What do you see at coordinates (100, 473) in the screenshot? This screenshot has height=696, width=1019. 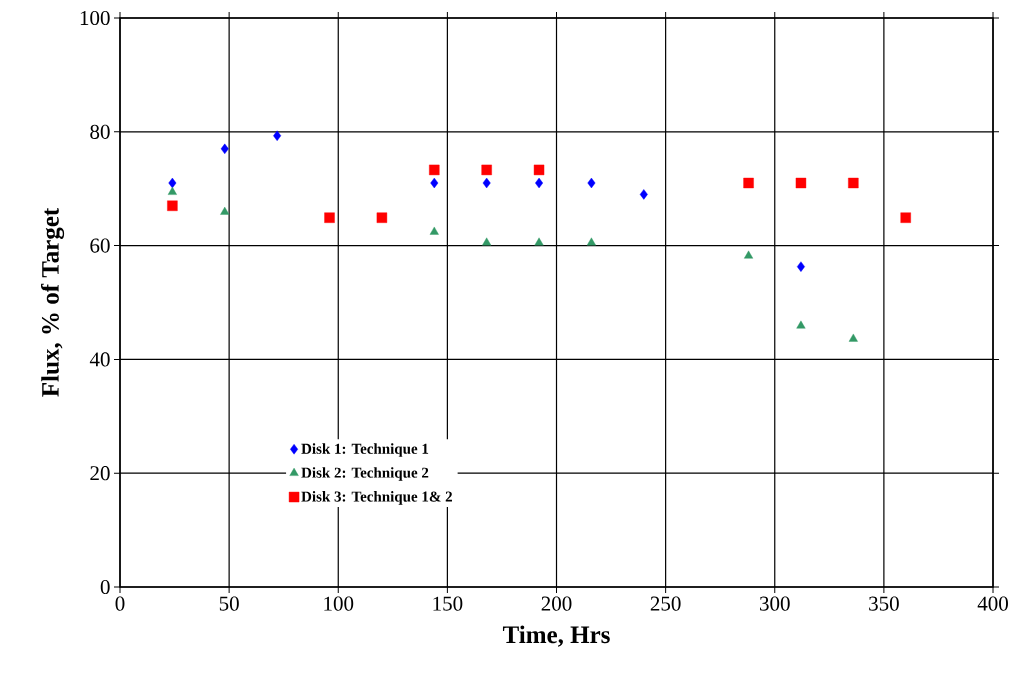 I see `y-tick-label: 20` at bounding box center [100, 473].